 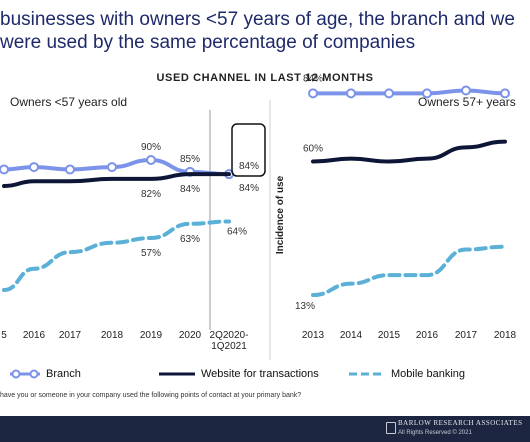 I want to click on latest-period-highlight-box, so click(x=248, y=150).